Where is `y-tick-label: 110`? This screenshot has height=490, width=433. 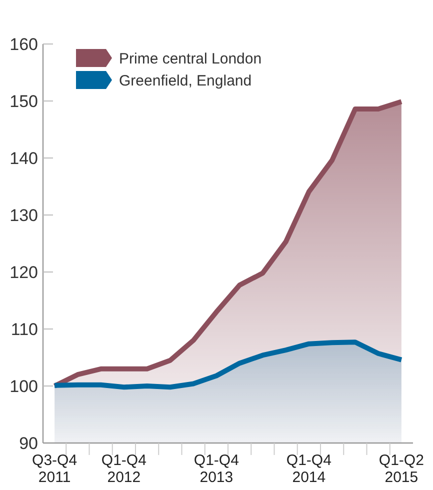 y-tick-label: 110 is located at coordinates (24, 329).